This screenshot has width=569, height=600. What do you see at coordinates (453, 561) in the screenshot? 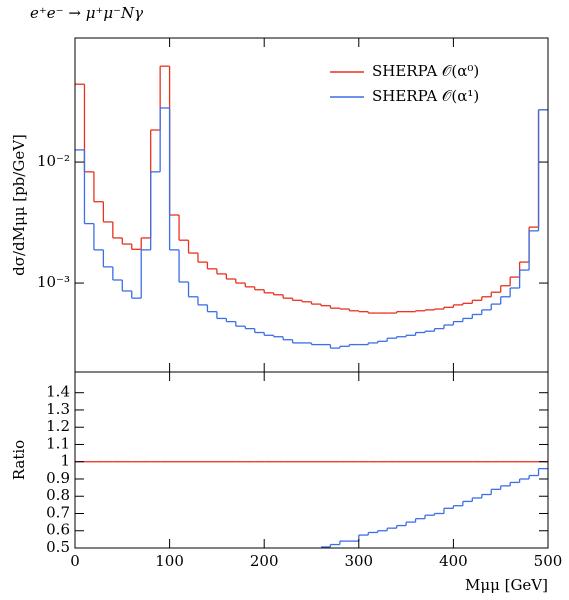
I see `x-tick-label: 400` at bounding box center [453, 561].